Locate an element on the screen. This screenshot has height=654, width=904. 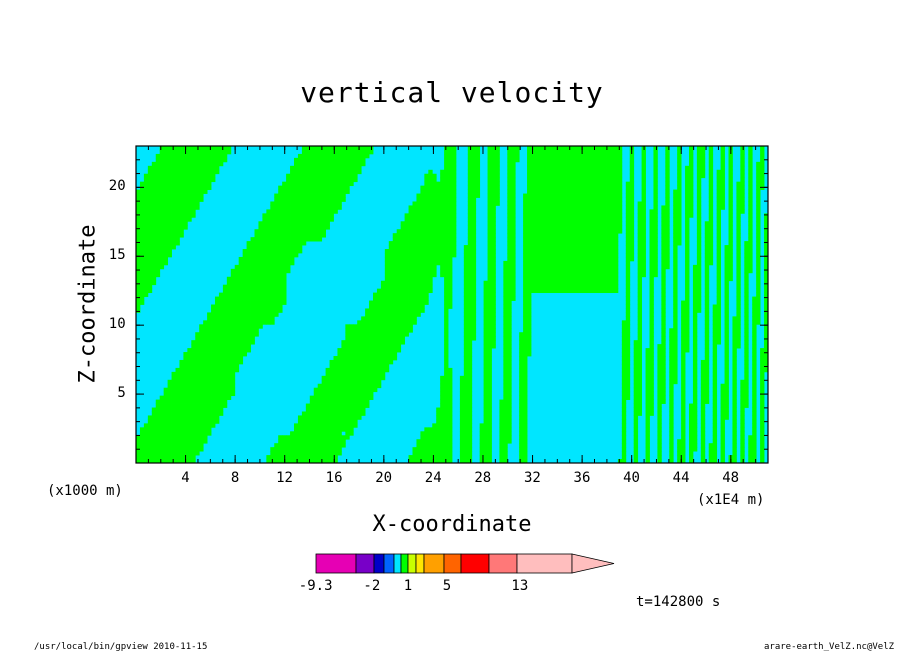
y-tick-label: 5 is located at coordinates (121, 393).